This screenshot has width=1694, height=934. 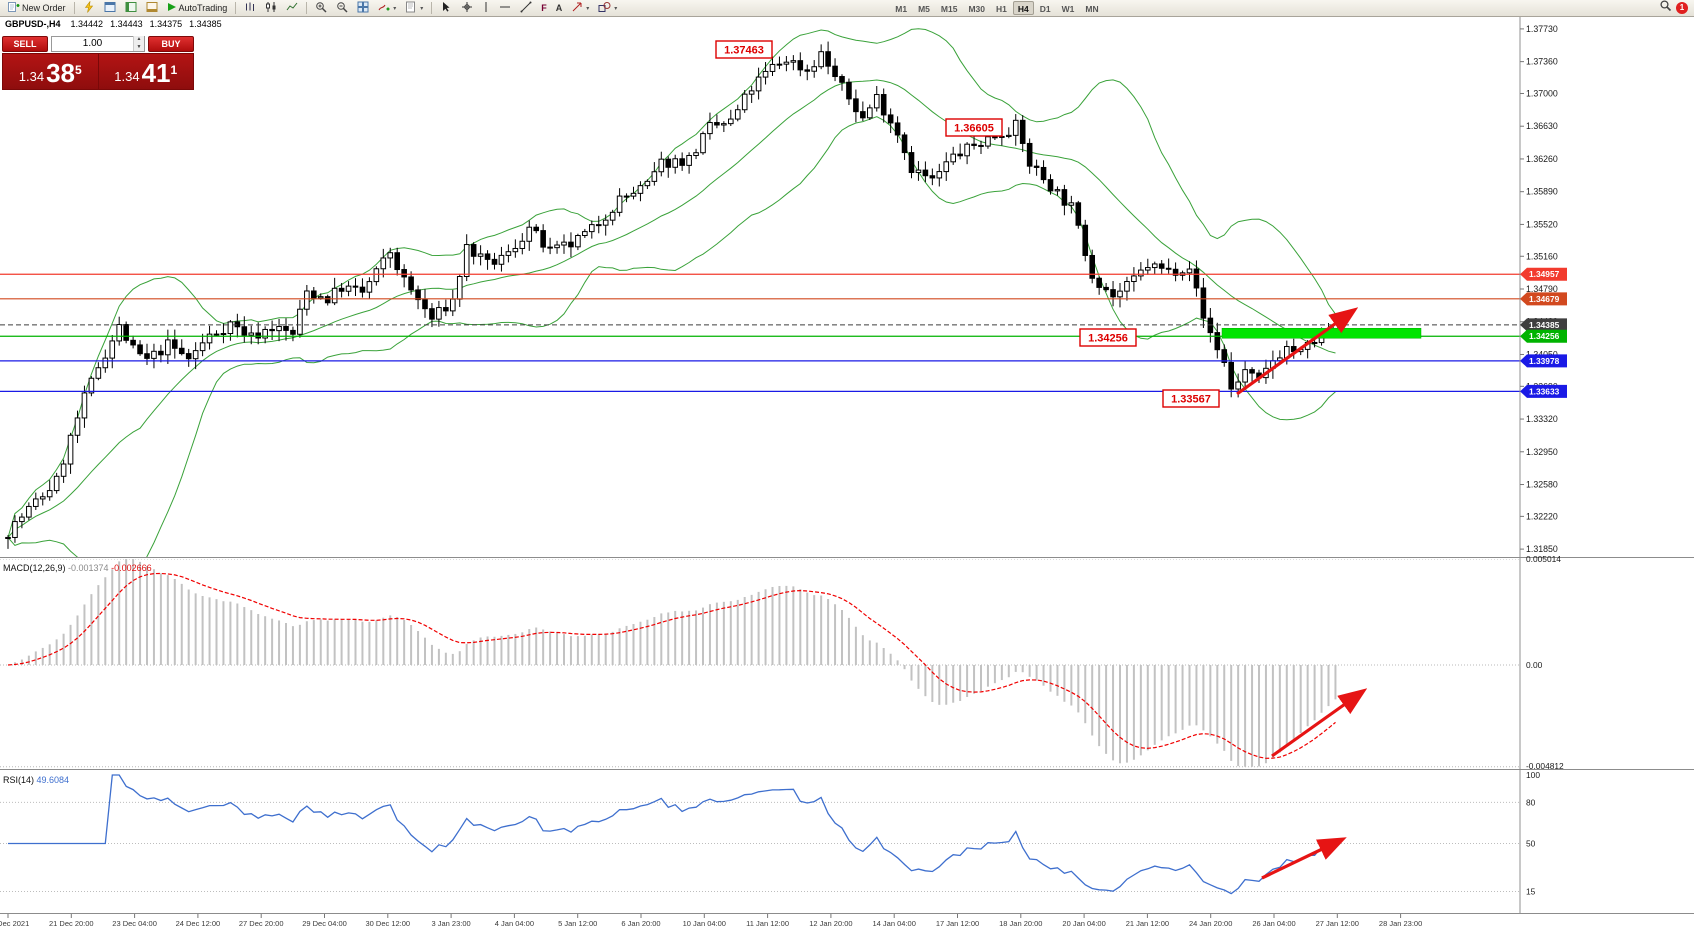 What do you see at coordinates (505, 8) in the screenshot?
I see `horizontal-line-tool-button` at bounding box center [505, 8].